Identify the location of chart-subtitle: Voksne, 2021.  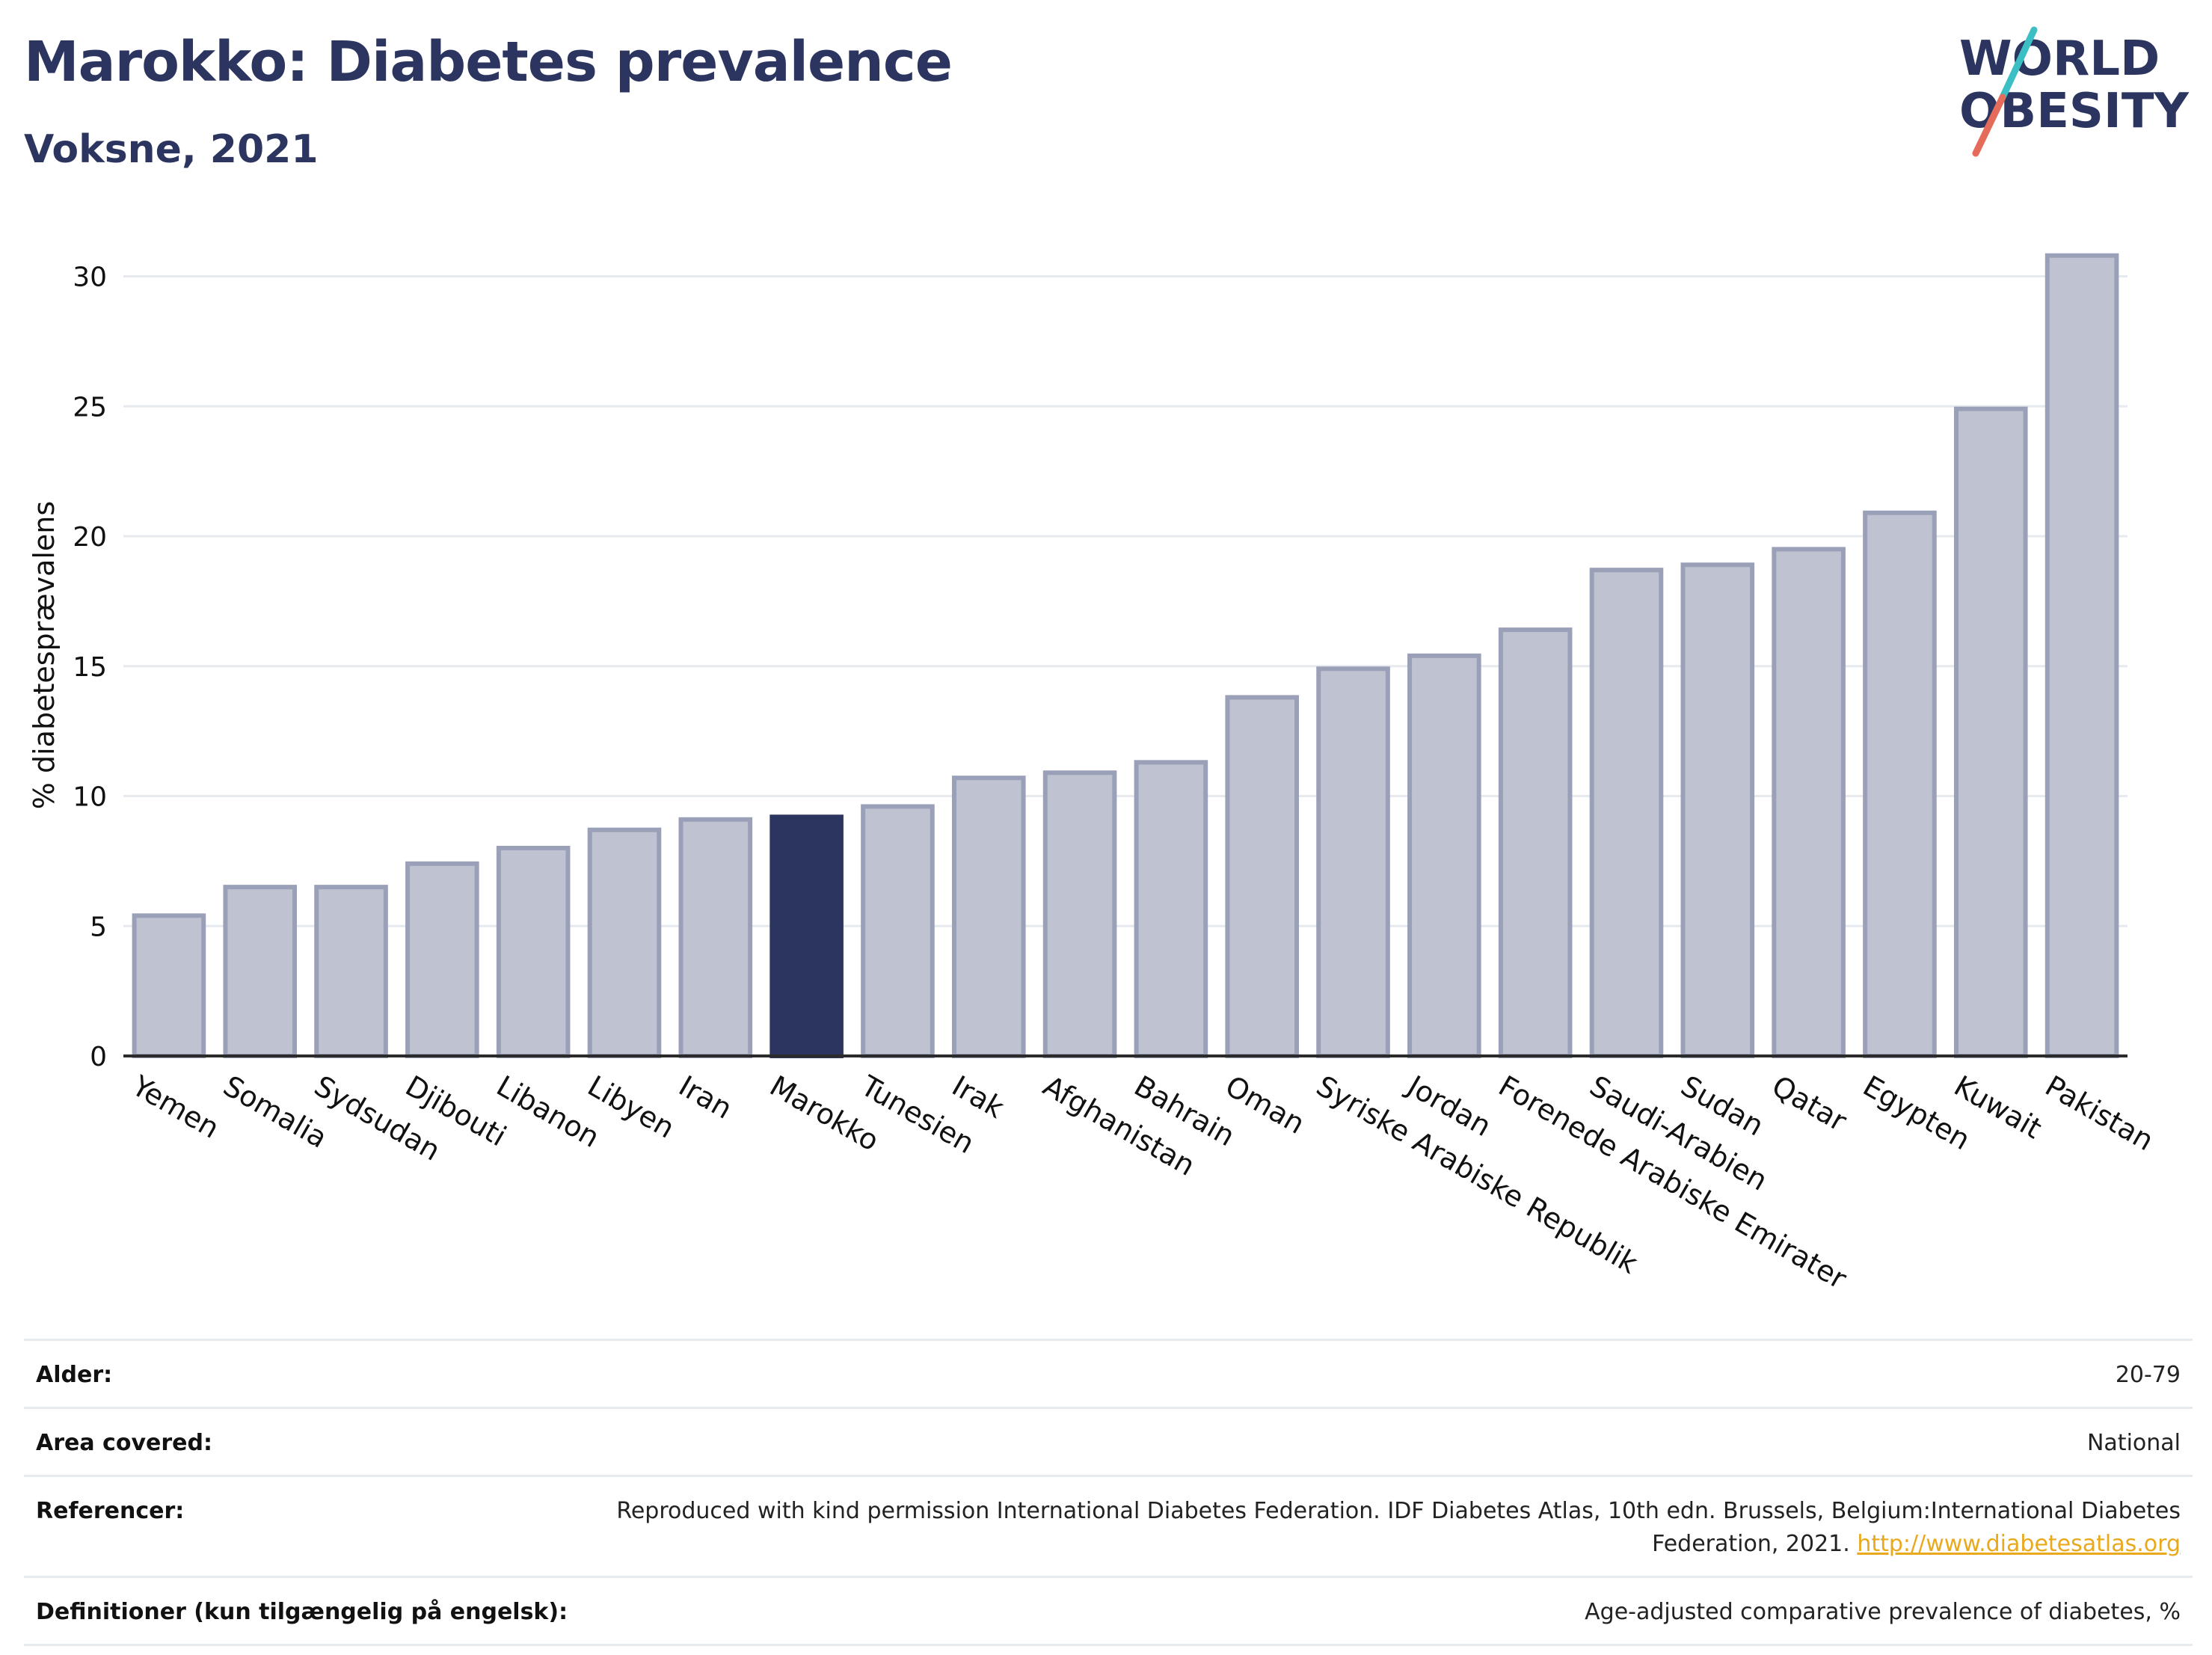
(171, 149).